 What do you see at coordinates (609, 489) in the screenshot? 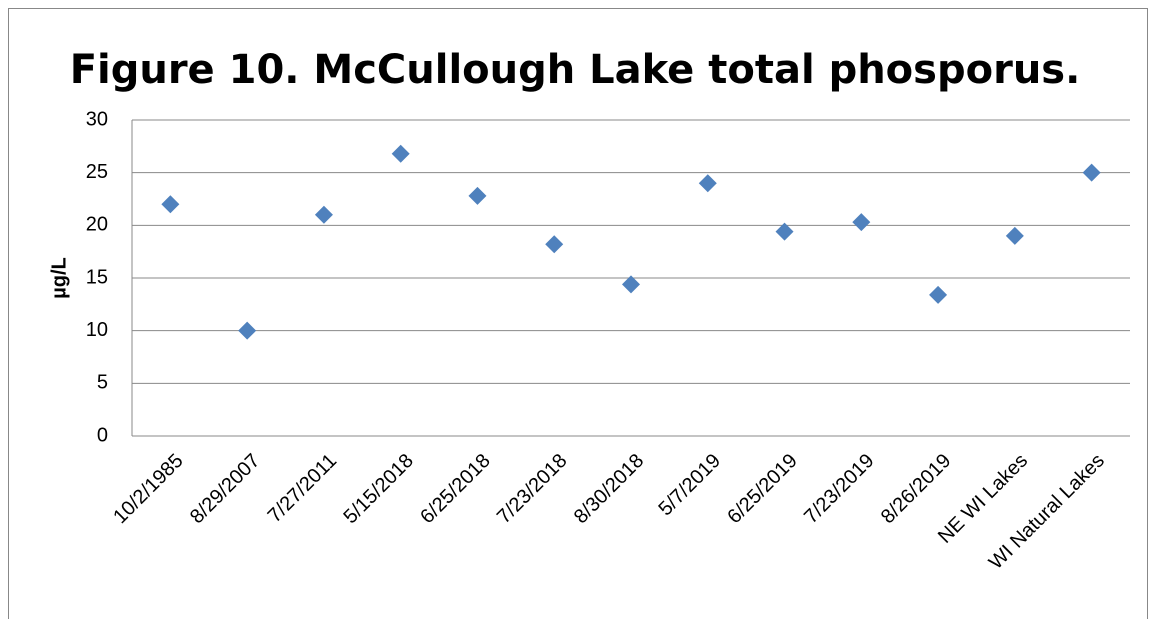
I see `x-tick-label: 8/30/2018` at bounding box center [609, 489].